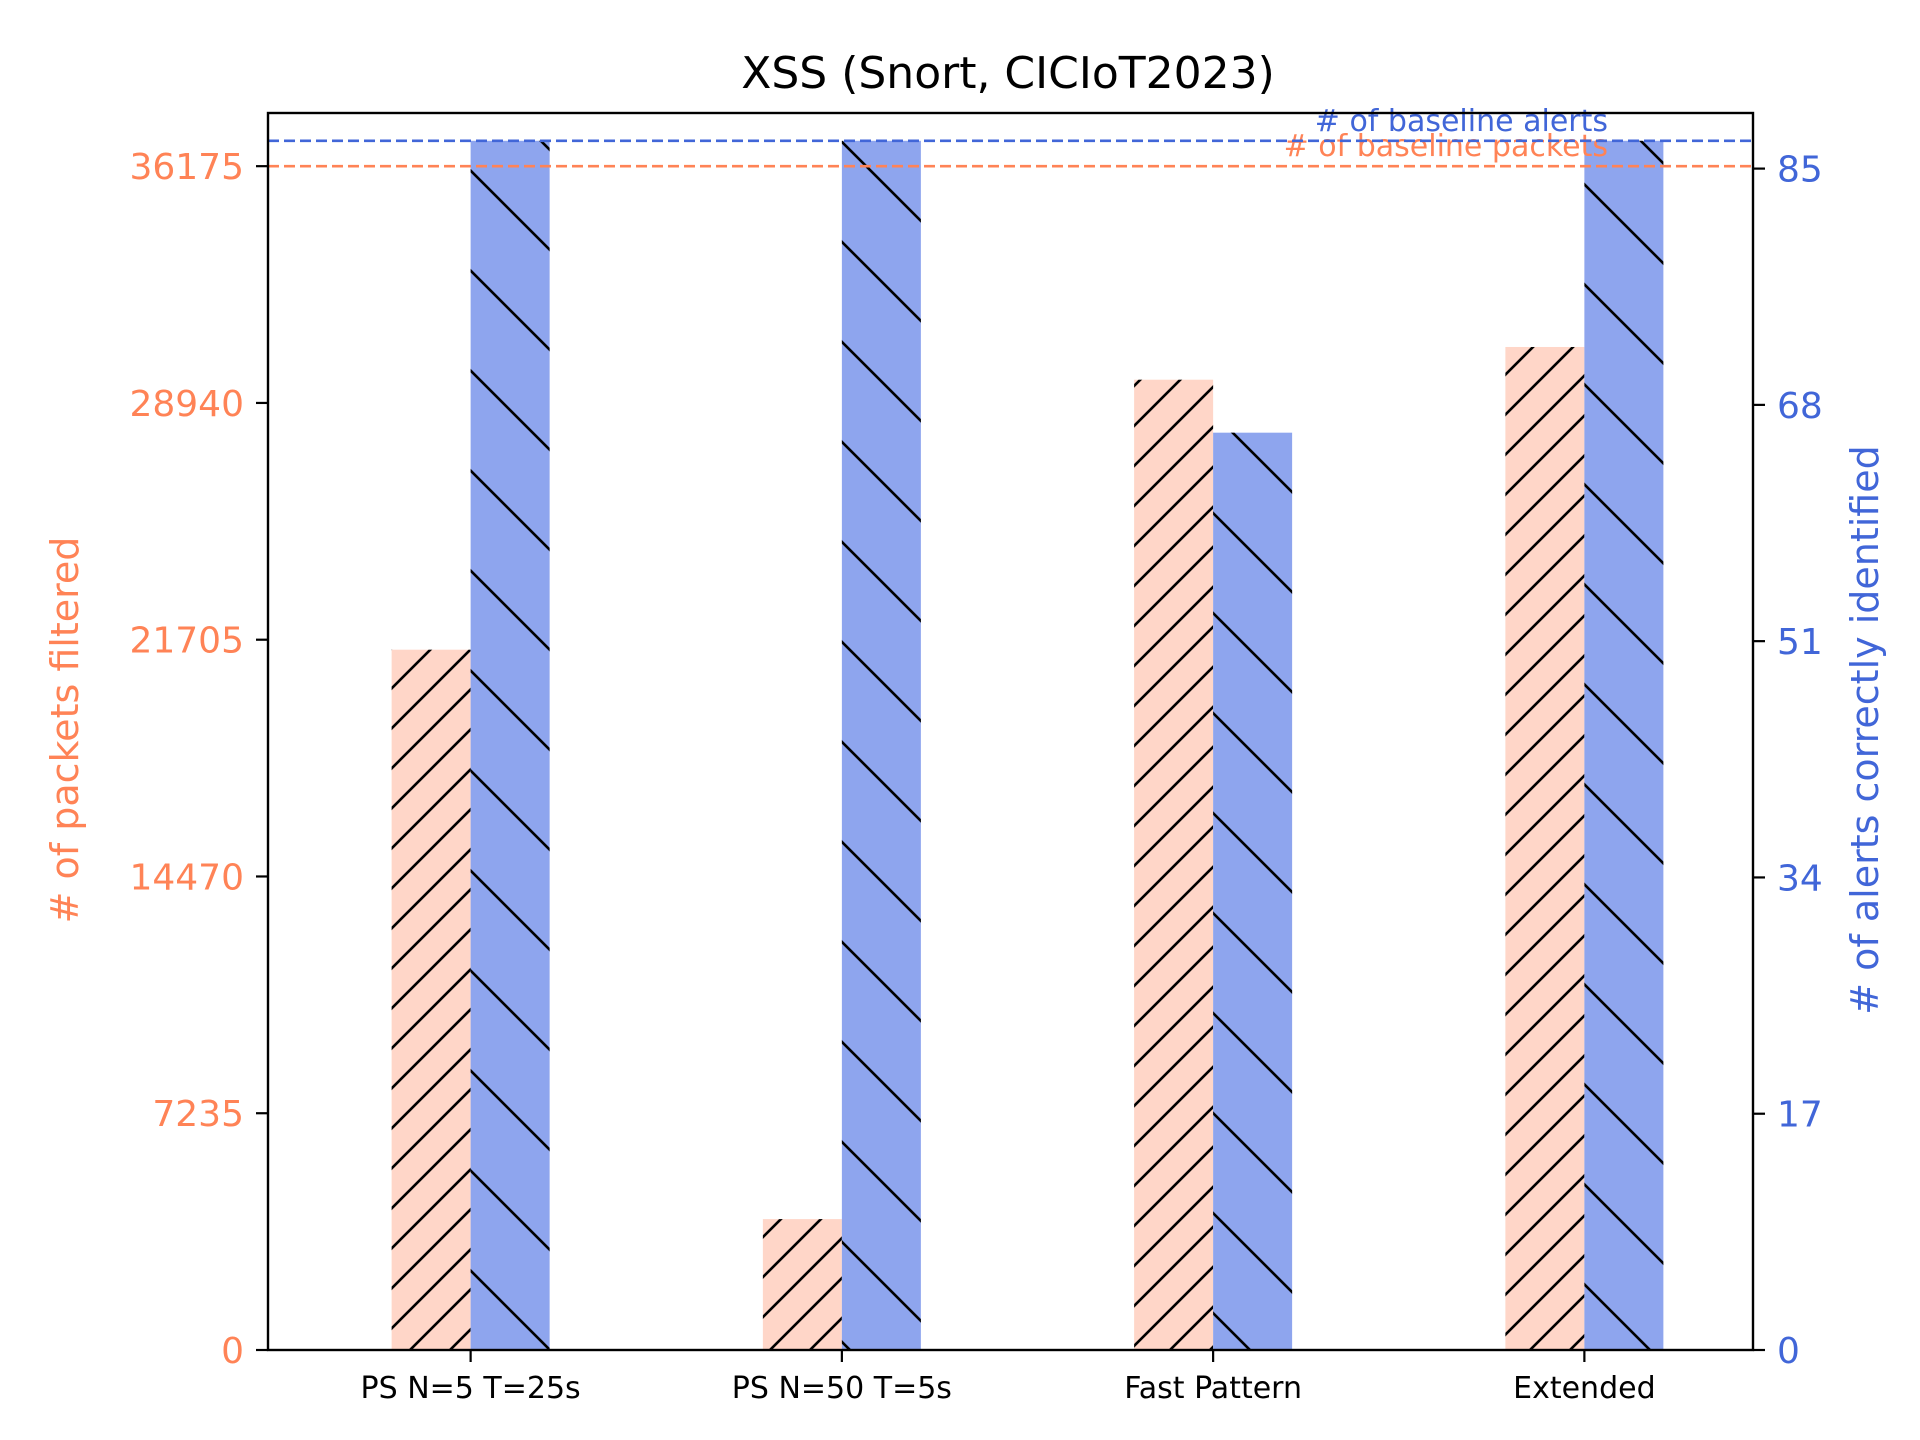 Image resolution: width=1920 pixels, height=1440 pixels. Describe the element at coordinates (1800, 170) in the screenshot. I see `right-tick-label: 85` at that location.